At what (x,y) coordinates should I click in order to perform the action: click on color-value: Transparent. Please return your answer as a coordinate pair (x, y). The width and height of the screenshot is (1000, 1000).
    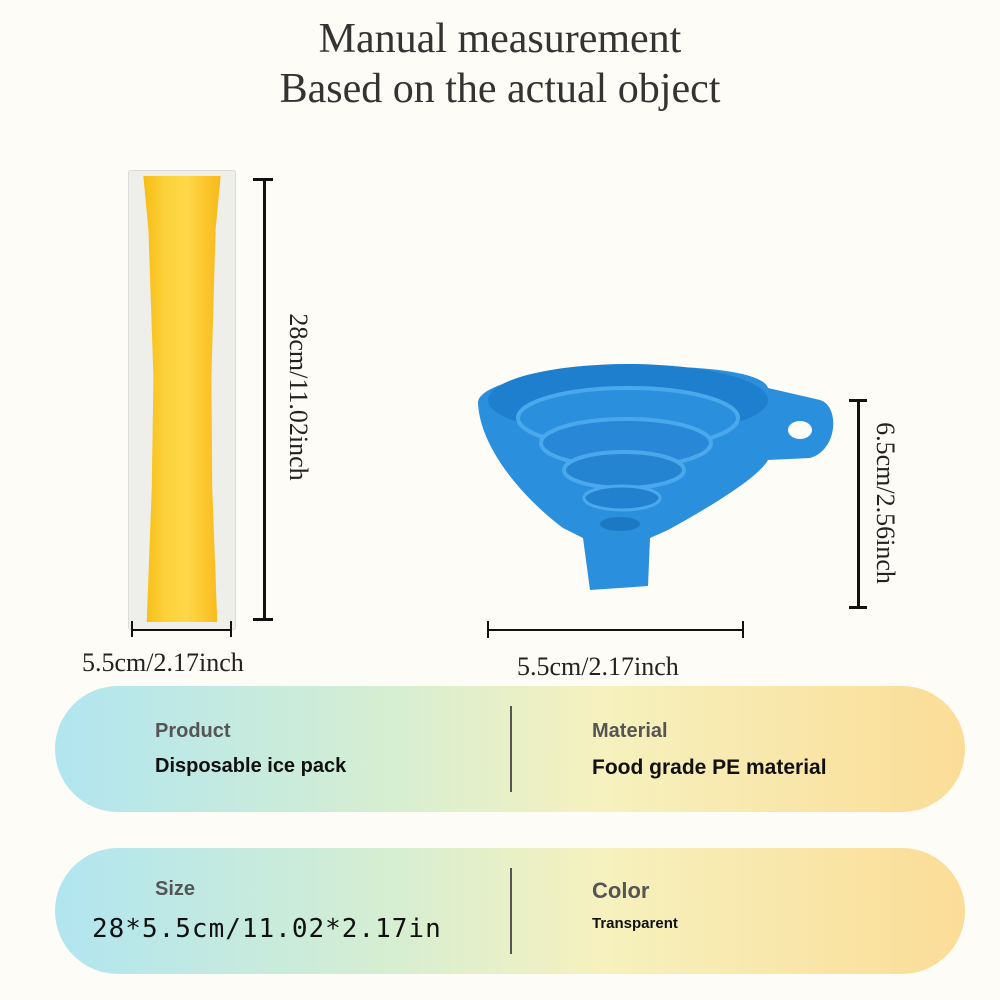
    Looking at the image, I should click on (635, 923).